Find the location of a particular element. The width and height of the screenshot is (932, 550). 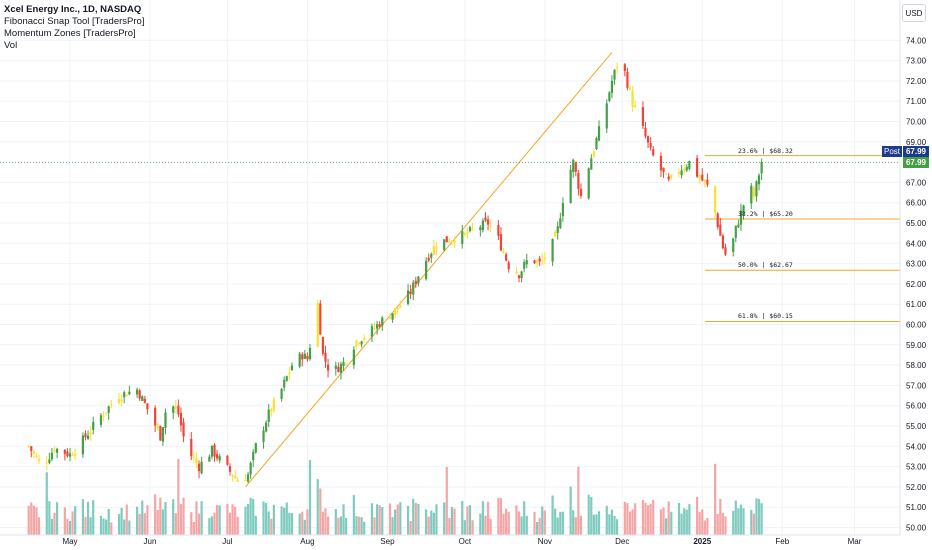

fib-level-label: 23.6% | $68.32 is located at coordinates (765, 150).